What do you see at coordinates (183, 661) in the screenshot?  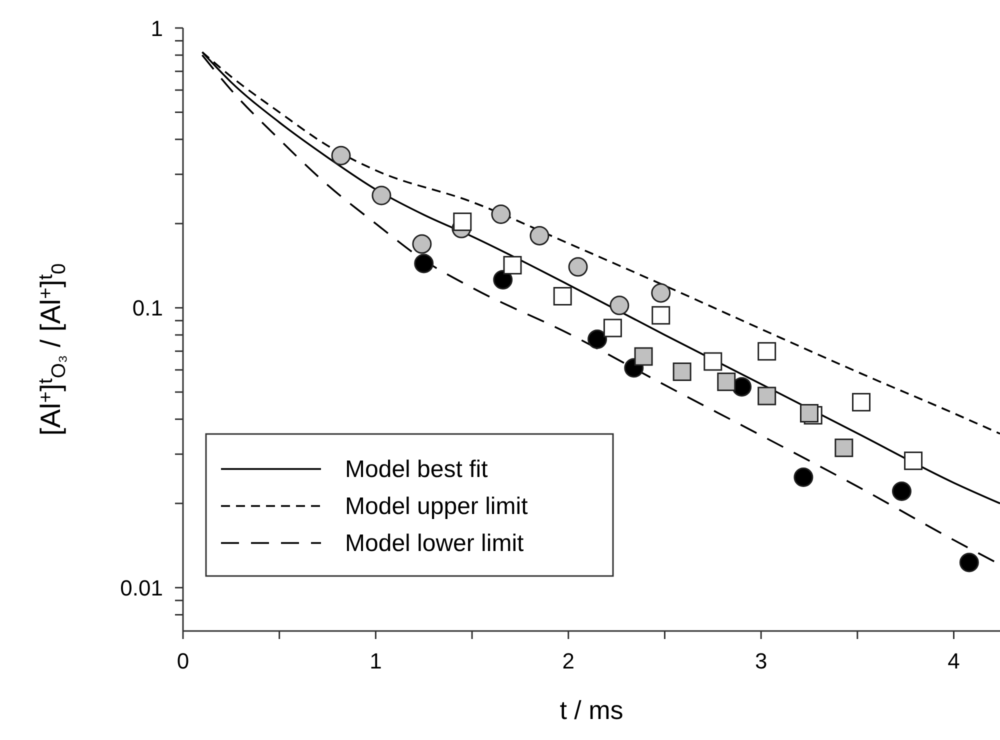 I see `x-tick-label: 0` at bounding box center [183, 661].